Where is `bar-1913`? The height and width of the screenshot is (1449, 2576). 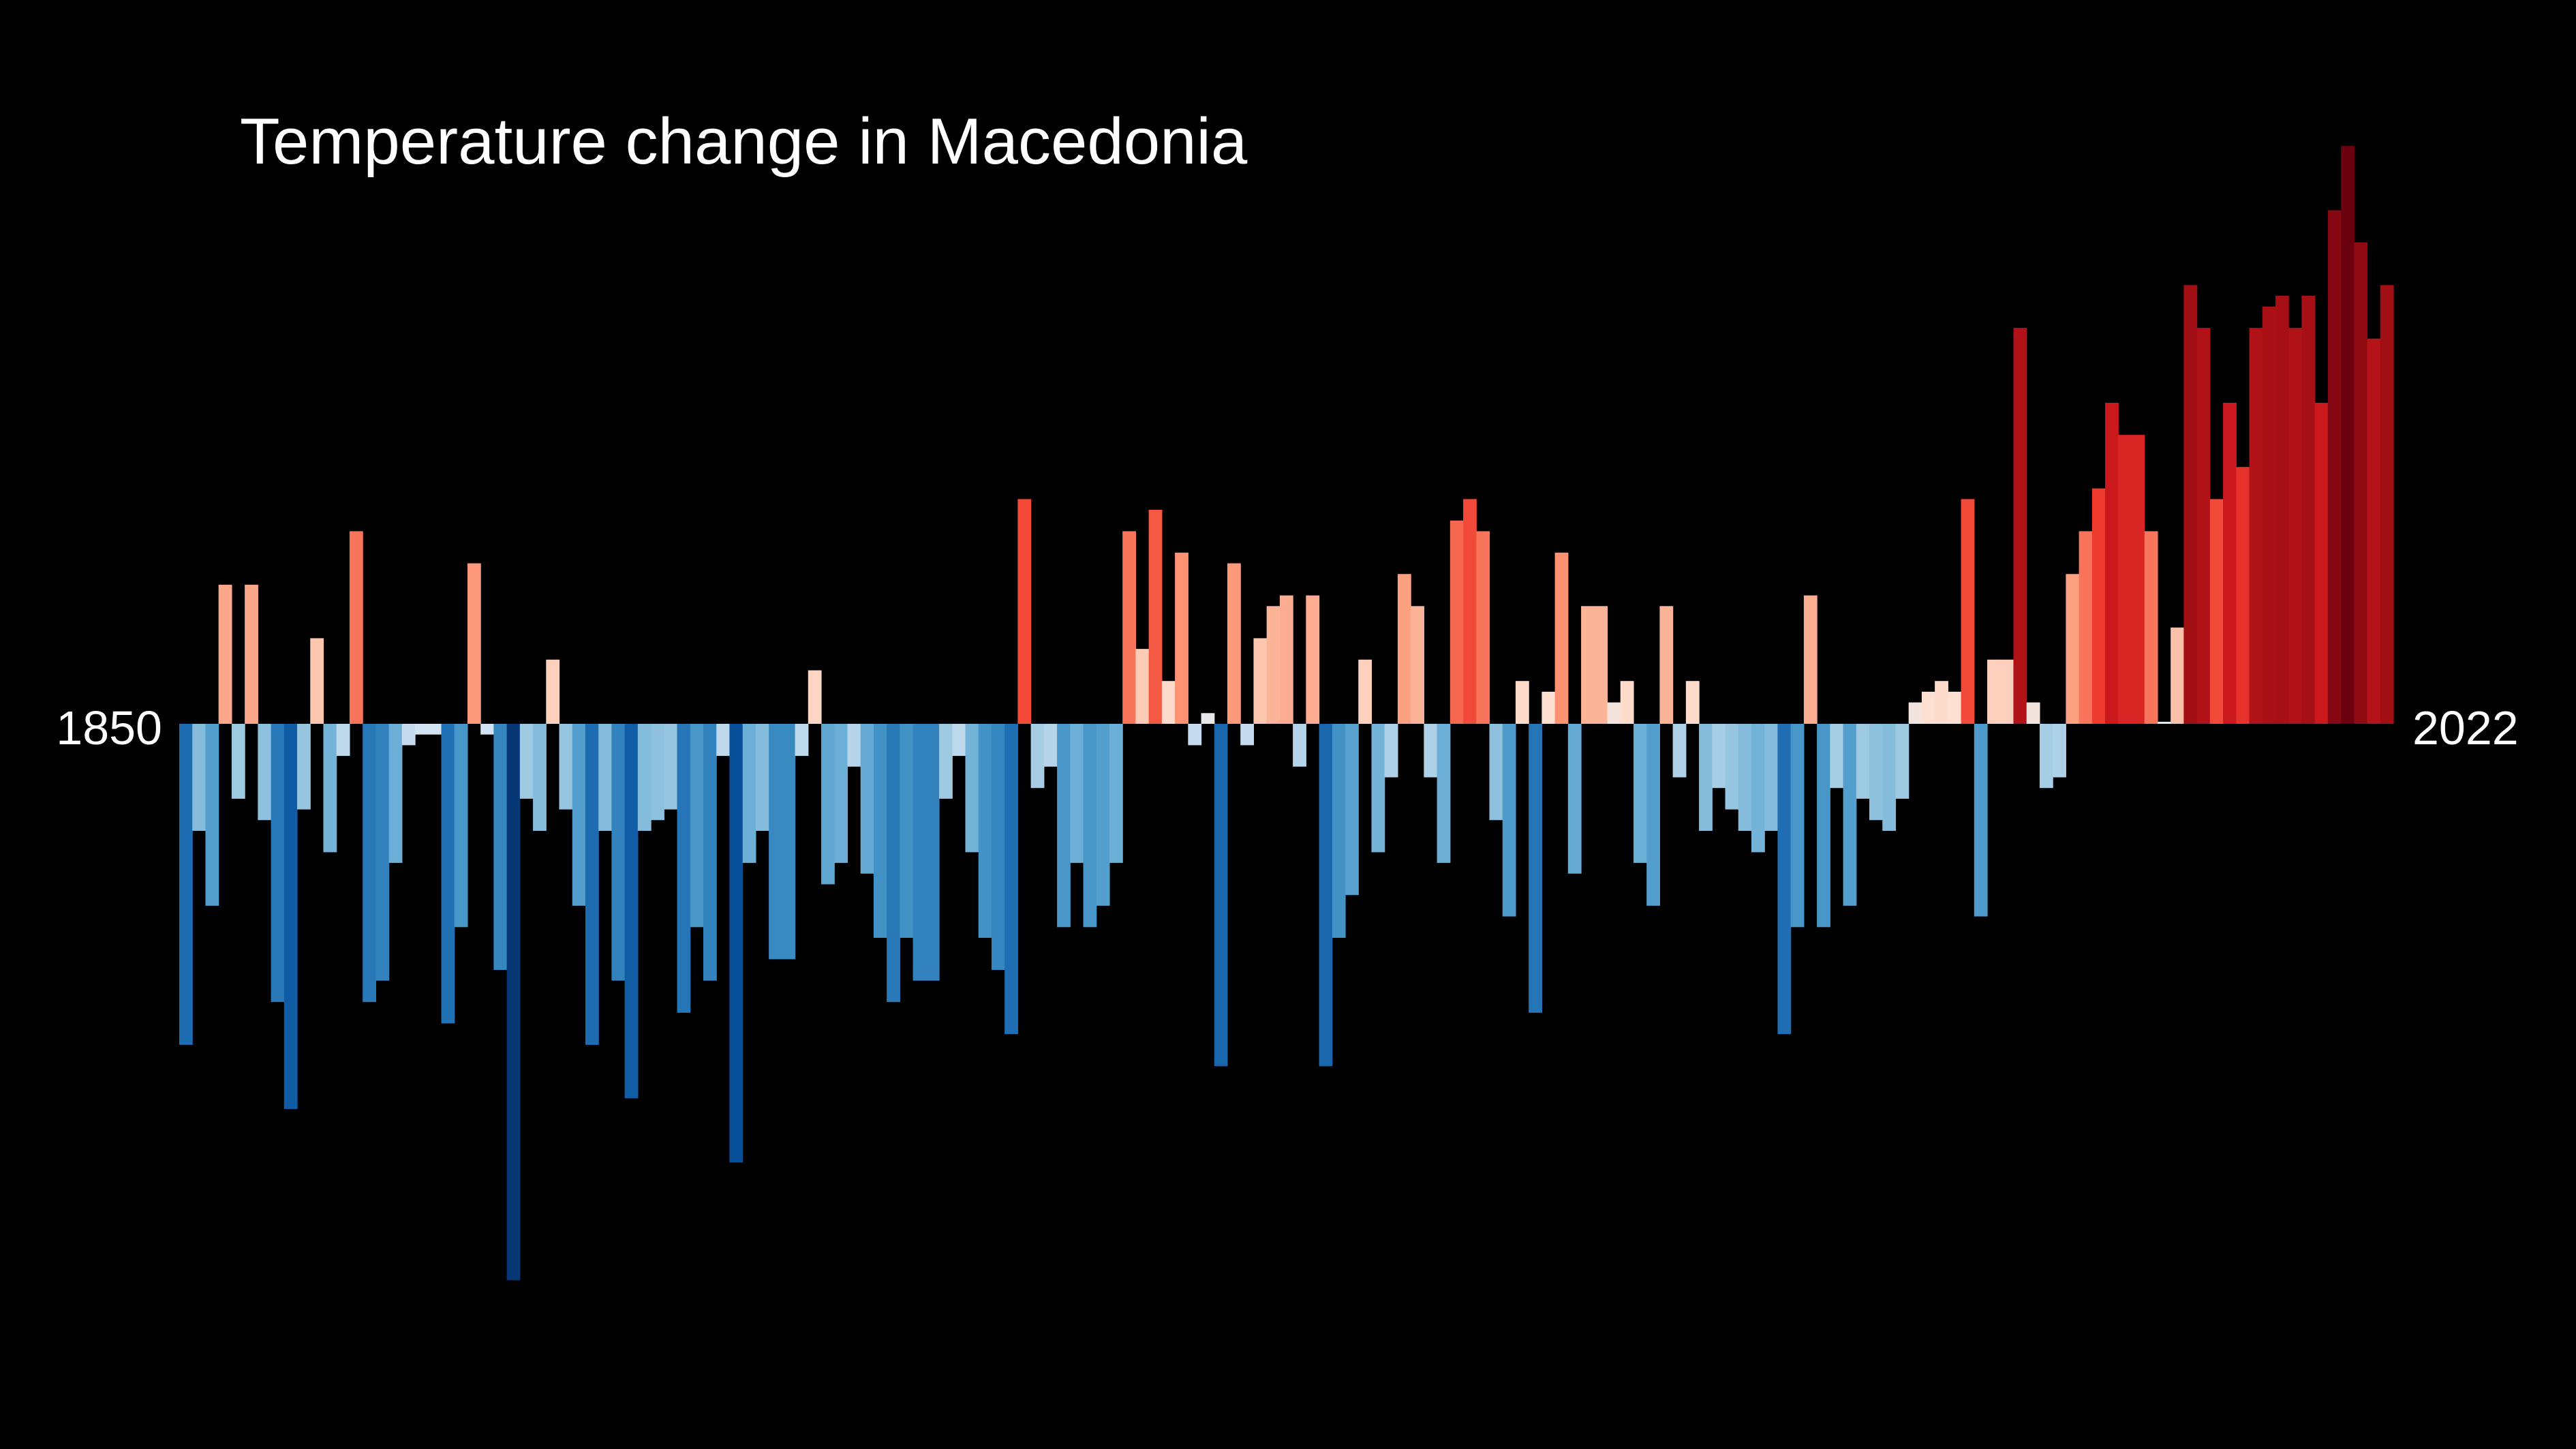
bar-1913 is located at coordinates (1012, 880).